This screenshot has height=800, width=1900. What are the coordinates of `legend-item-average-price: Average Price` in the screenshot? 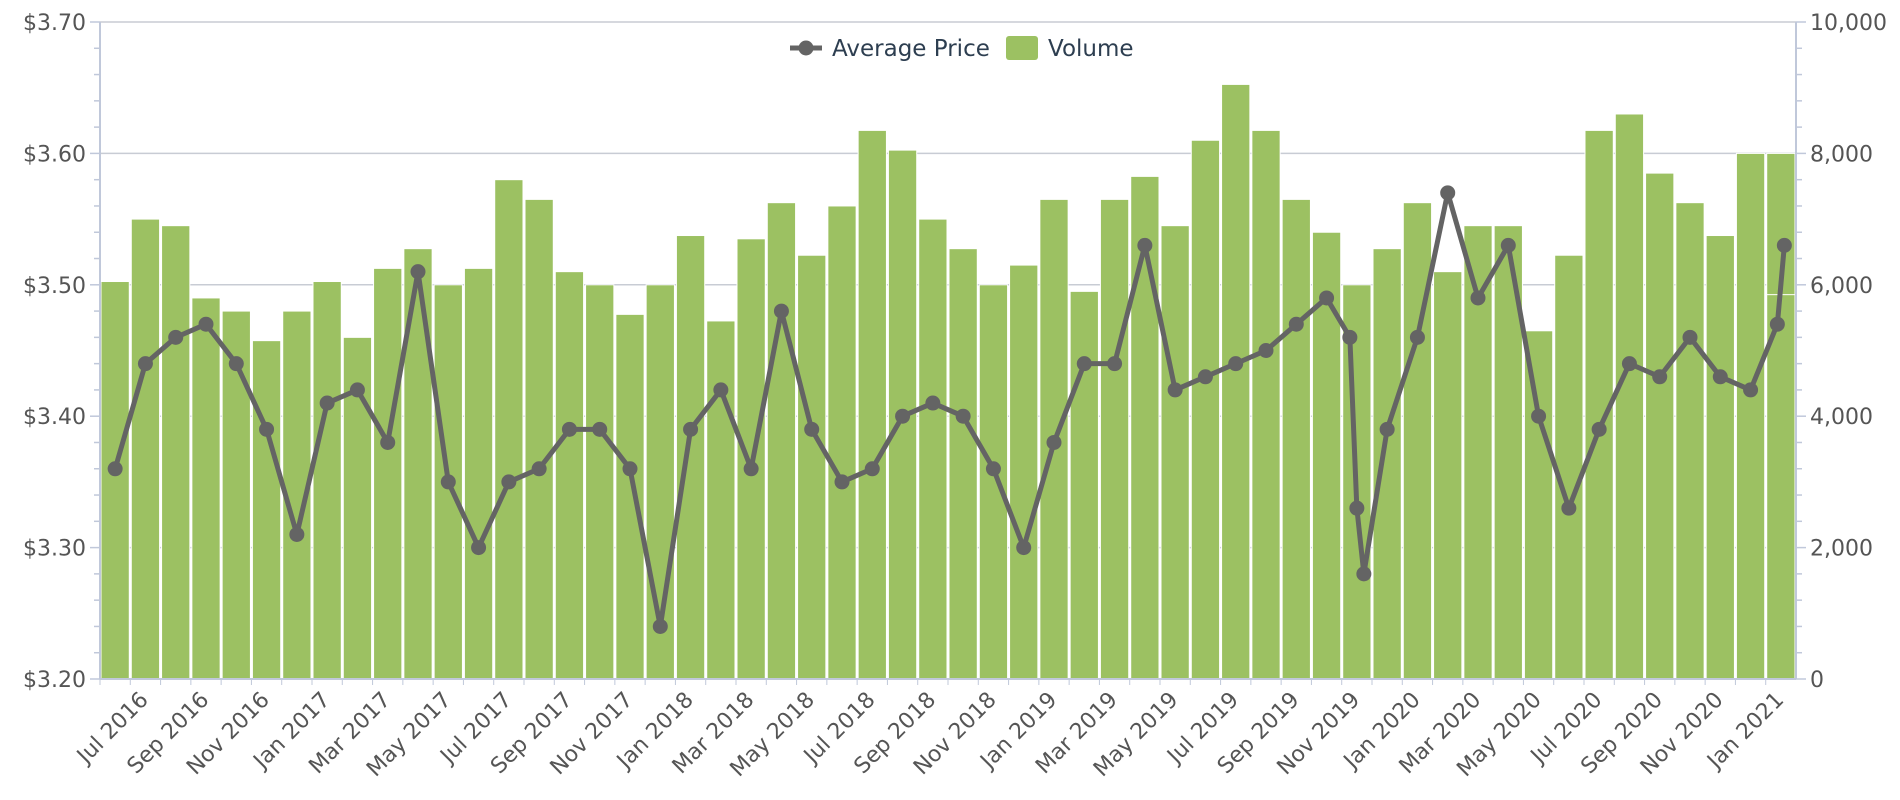 It's located at (890, 49).